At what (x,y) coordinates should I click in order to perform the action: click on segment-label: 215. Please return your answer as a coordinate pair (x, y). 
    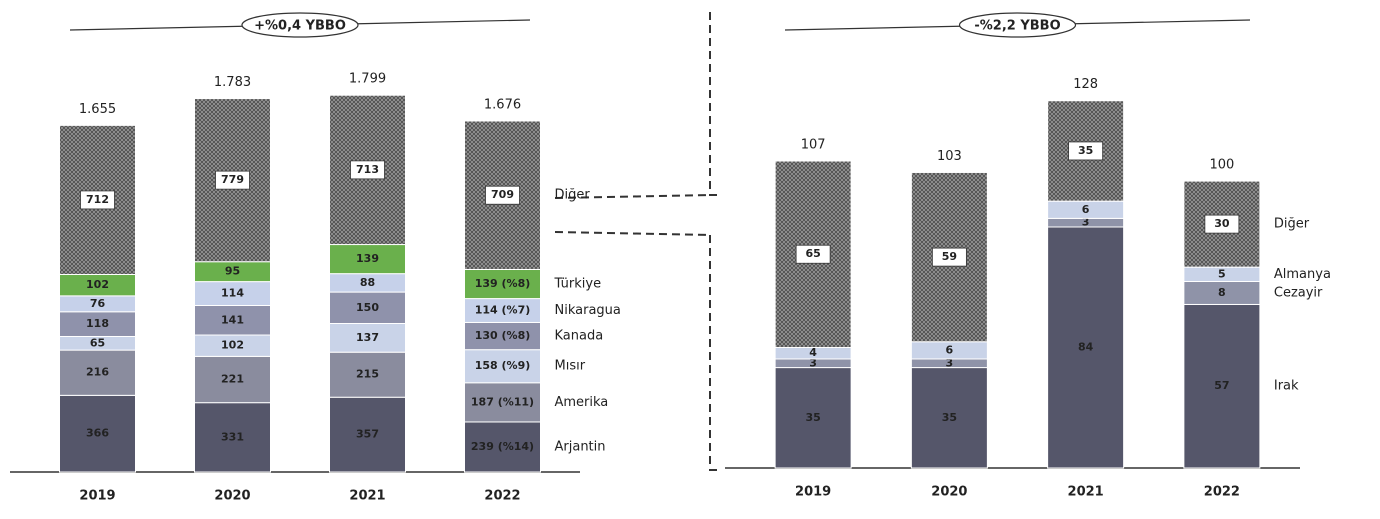
    Looking at the image, I should click on (367, 374).